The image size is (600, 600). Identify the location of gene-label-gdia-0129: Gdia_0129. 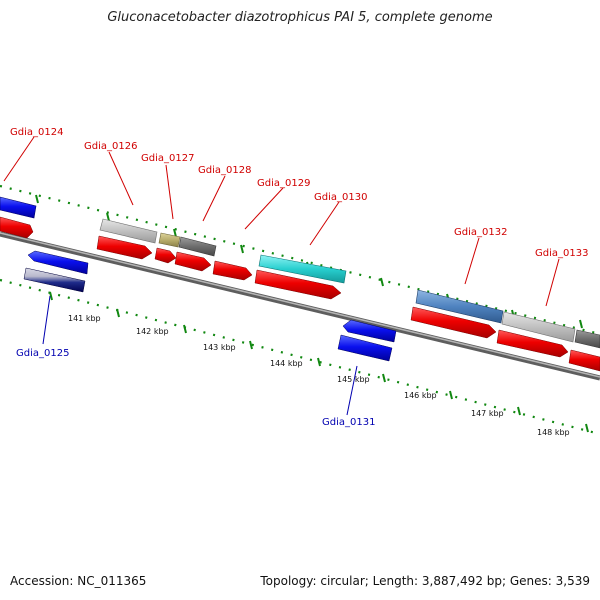
(283, 183).